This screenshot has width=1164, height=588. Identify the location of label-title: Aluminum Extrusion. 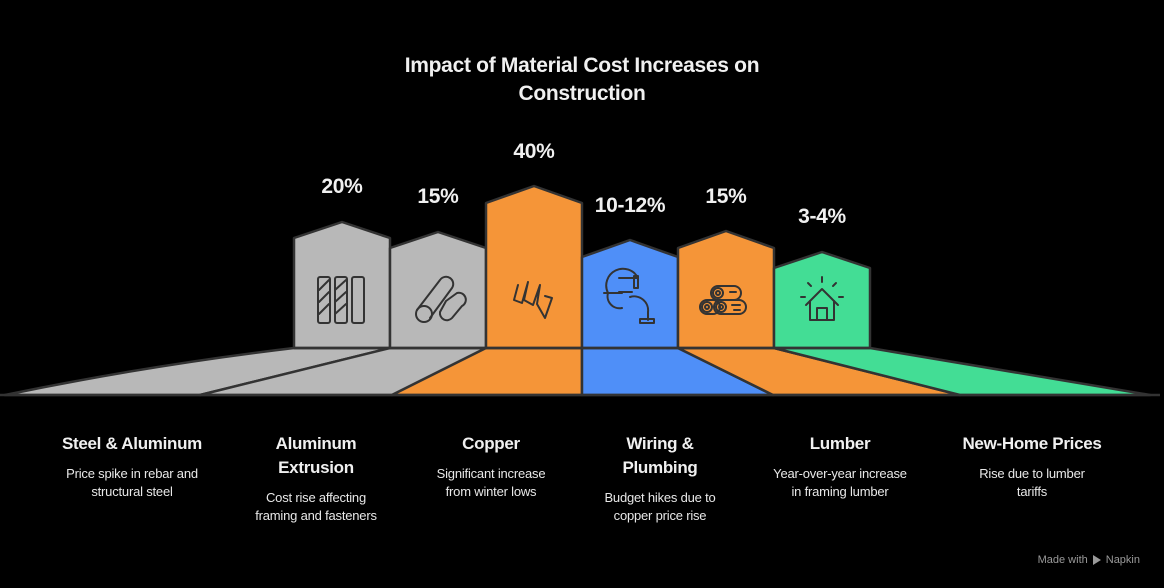
(316, 455).